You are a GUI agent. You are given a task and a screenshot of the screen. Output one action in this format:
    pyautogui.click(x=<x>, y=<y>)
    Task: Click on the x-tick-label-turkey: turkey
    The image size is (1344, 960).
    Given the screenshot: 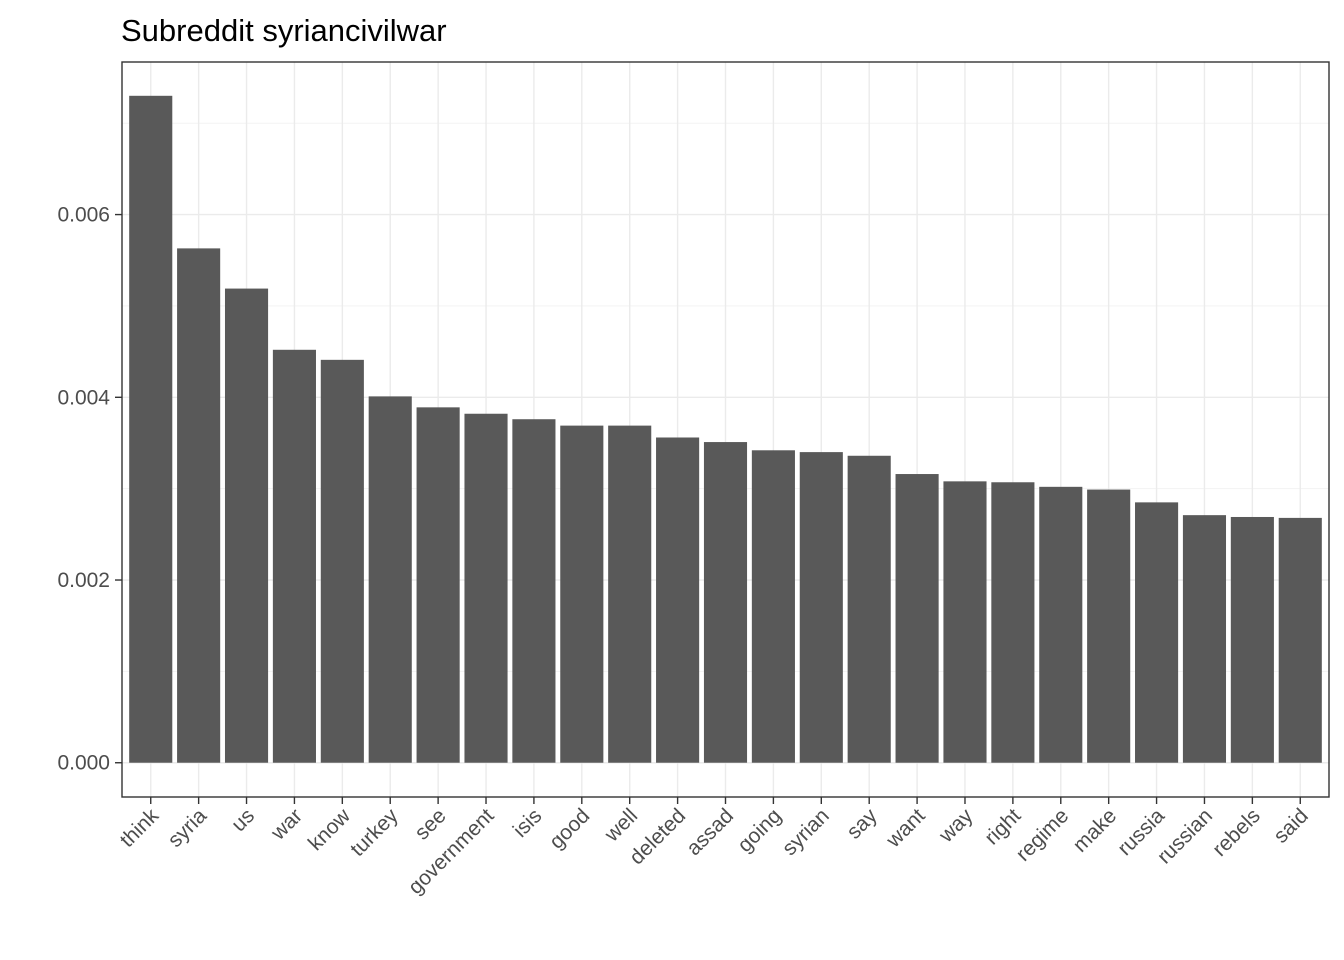 What is the action you would take?
    pyautogui.click(x=374, y=832)
    